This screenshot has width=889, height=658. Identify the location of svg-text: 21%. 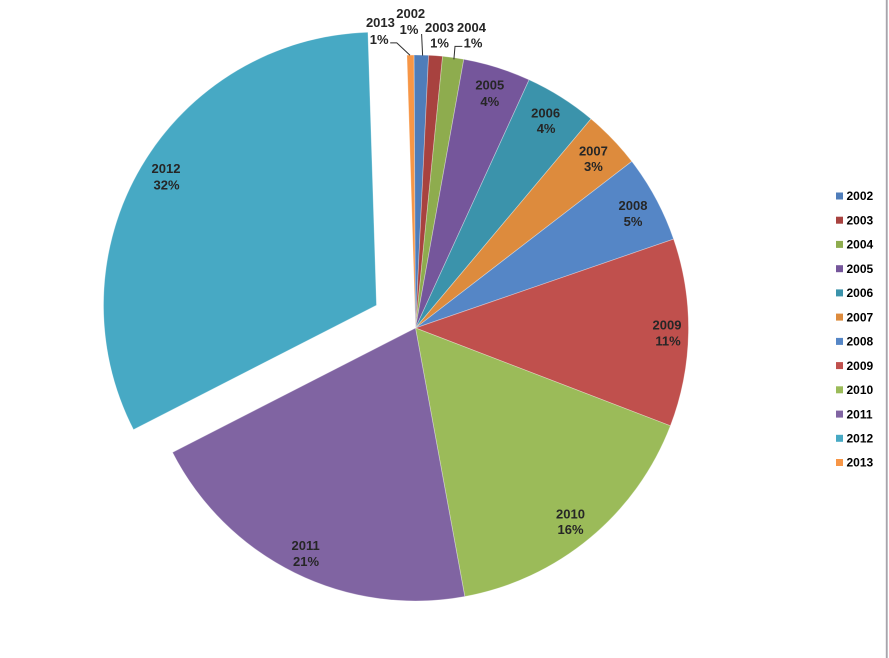
(306, 561).